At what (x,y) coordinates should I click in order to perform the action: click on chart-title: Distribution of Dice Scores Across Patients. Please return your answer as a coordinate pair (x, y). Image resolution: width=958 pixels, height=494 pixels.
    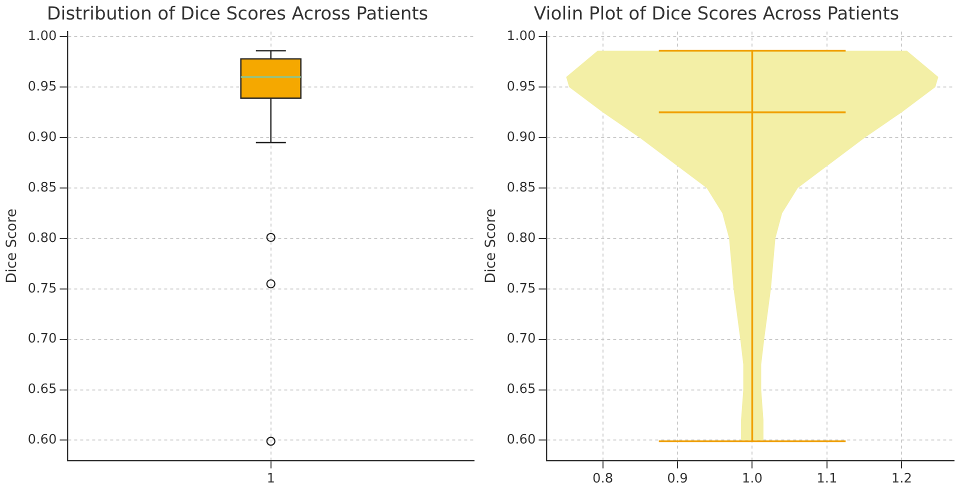
    Looking at the image, I should click on (237, 13).